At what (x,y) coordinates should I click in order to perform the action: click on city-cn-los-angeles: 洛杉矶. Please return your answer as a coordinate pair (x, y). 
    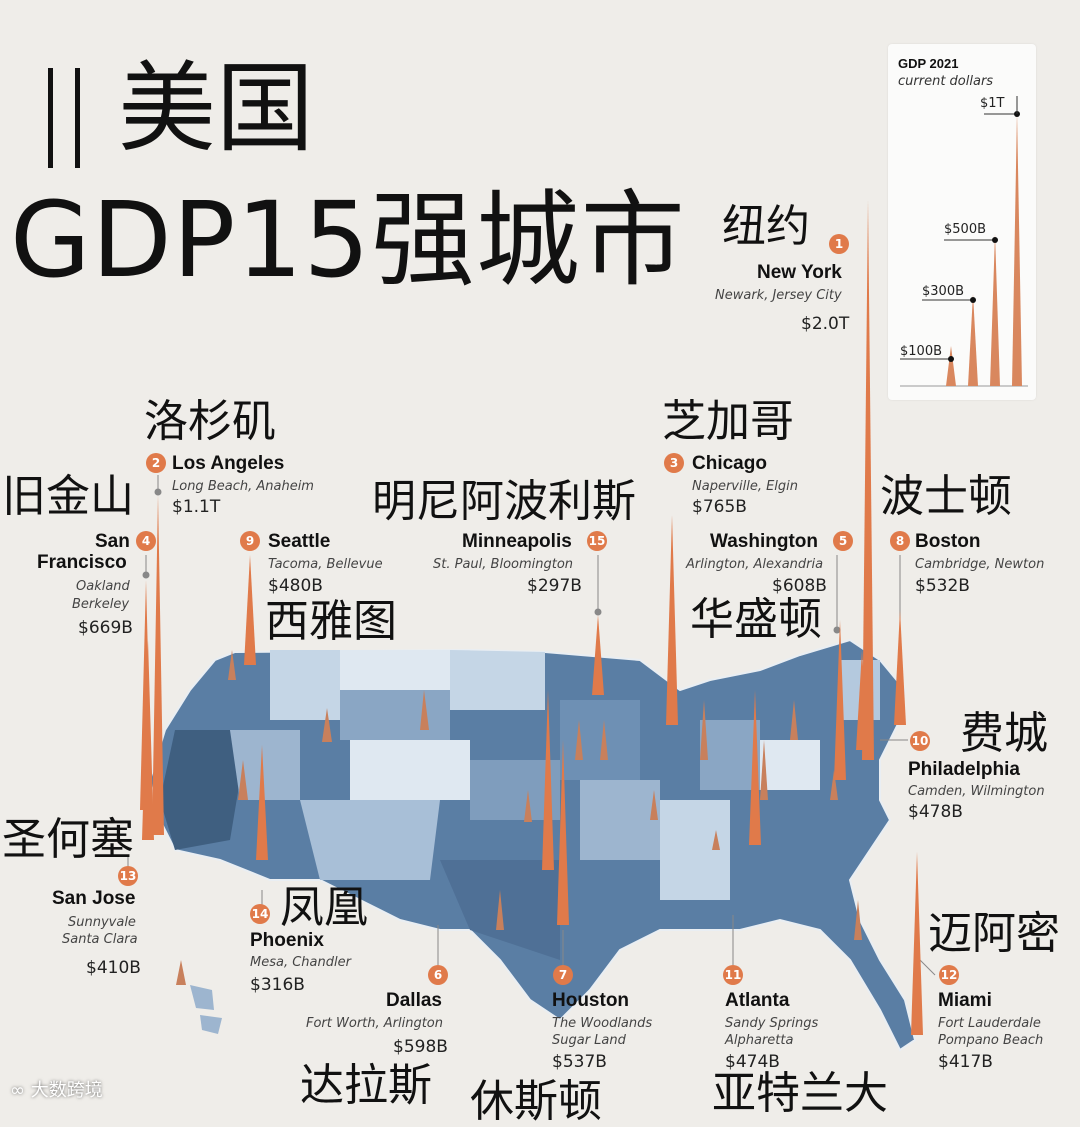
    Looking at the image, I should click on (210, 421).